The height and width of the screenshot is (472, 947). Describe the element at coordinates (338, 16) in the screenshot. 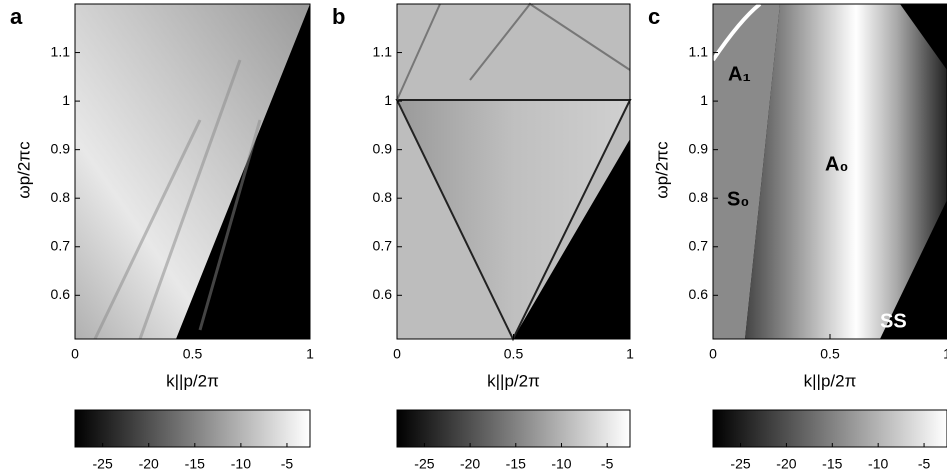

I see `panel-label: b` at that location.